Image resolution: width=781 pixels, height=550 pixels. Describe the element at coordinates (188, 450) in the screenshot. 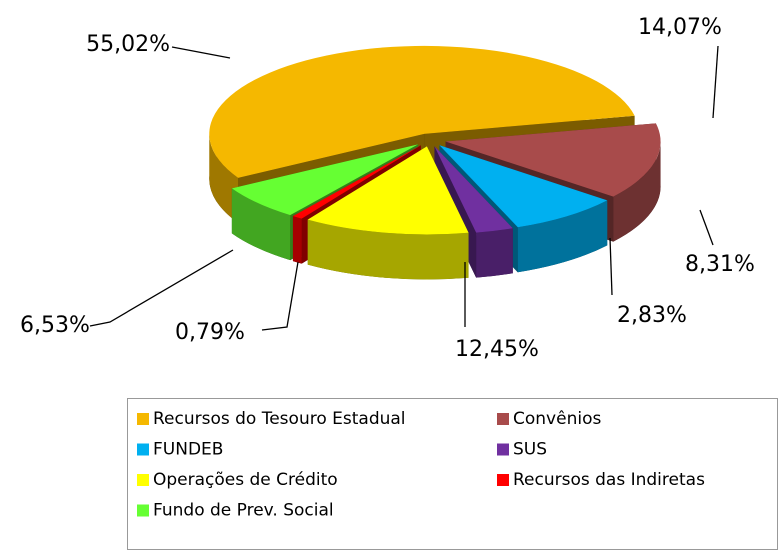

I see `legend-label: FUNDEB` at that location.